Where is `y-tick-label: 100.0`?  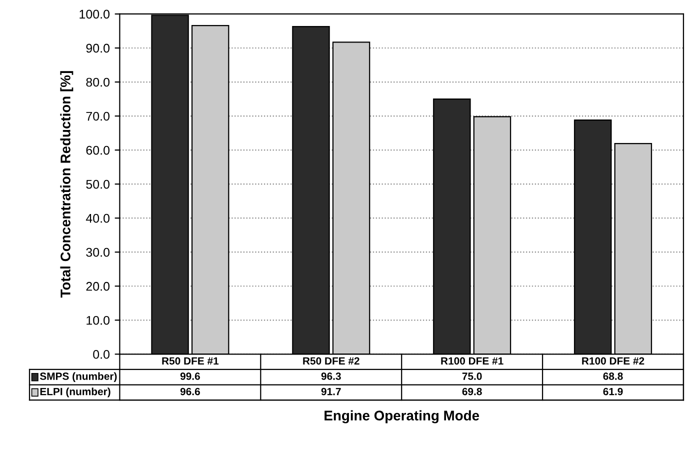 y-tick-label: 100.0 is located at coordinates (95, 14).